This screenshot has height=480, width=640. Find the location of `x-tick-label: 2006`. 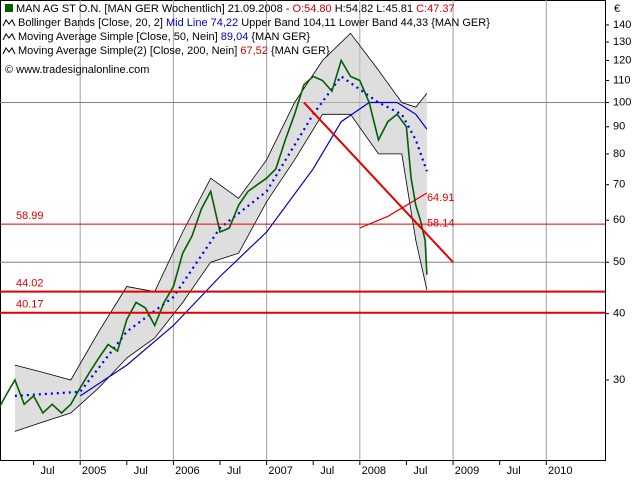

x-tick-label: 2006 is located at coordinates (187, 471).